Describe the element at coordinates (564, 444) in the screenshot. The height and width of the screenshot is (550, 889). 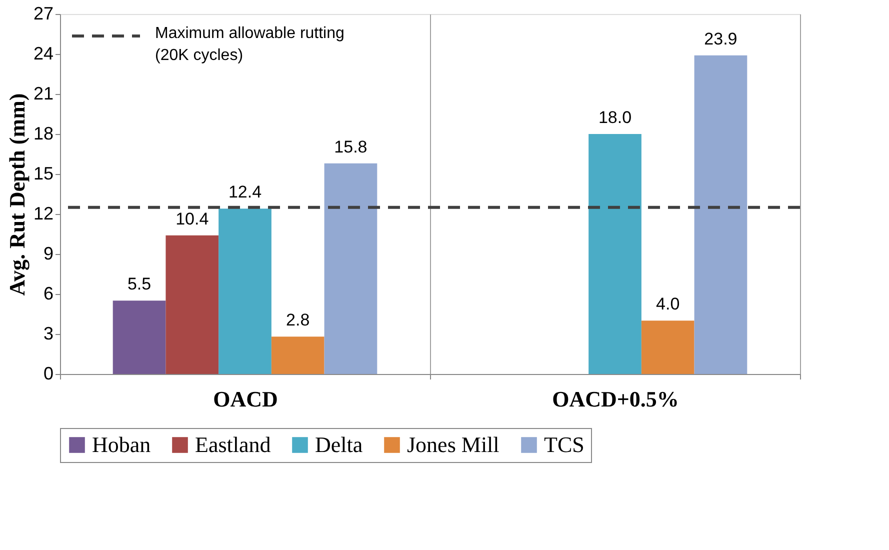
I see `legend-label: TCS` at that location.